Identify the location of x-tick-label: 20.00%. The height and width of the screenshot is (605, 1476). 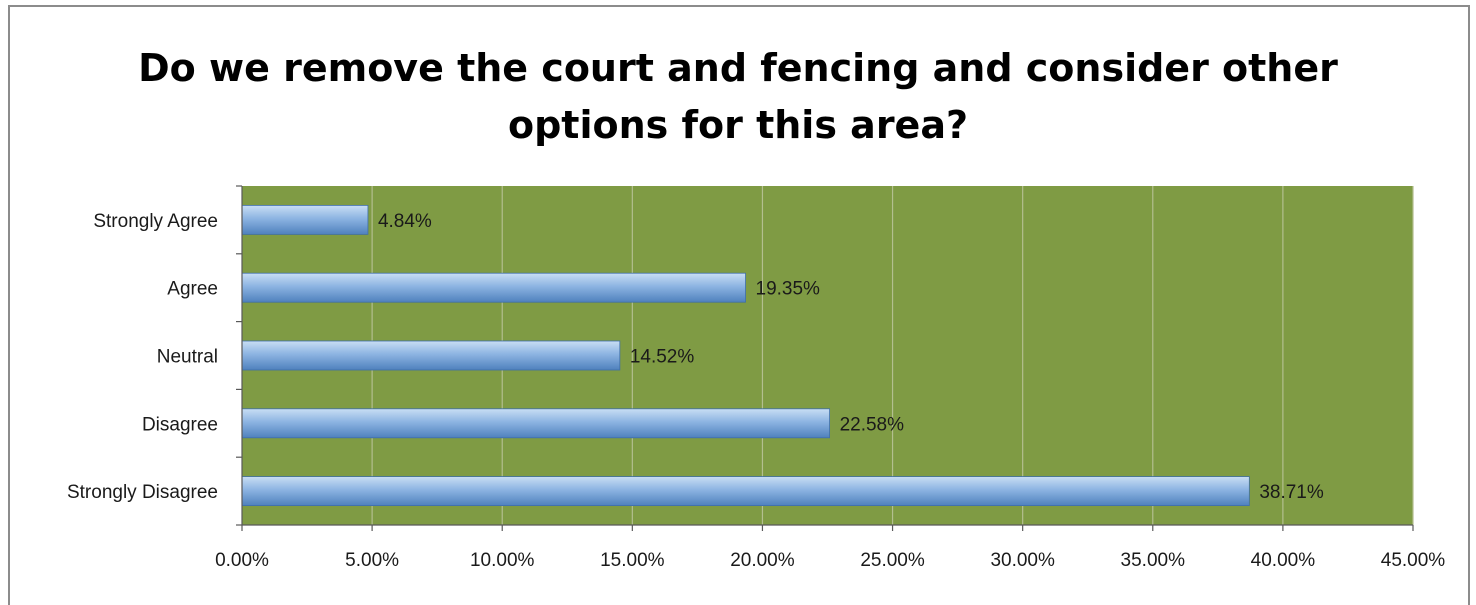
(762, 560).